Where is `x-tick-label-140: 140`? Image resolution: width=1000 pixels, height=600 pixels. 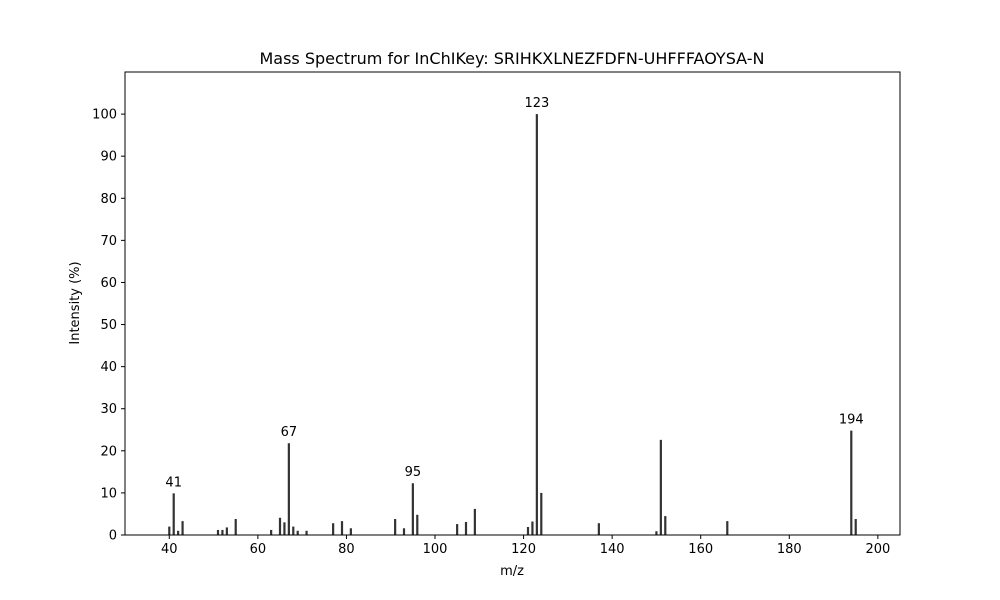
x-tick-label-140: 140 is located at coordinates (612, 549).